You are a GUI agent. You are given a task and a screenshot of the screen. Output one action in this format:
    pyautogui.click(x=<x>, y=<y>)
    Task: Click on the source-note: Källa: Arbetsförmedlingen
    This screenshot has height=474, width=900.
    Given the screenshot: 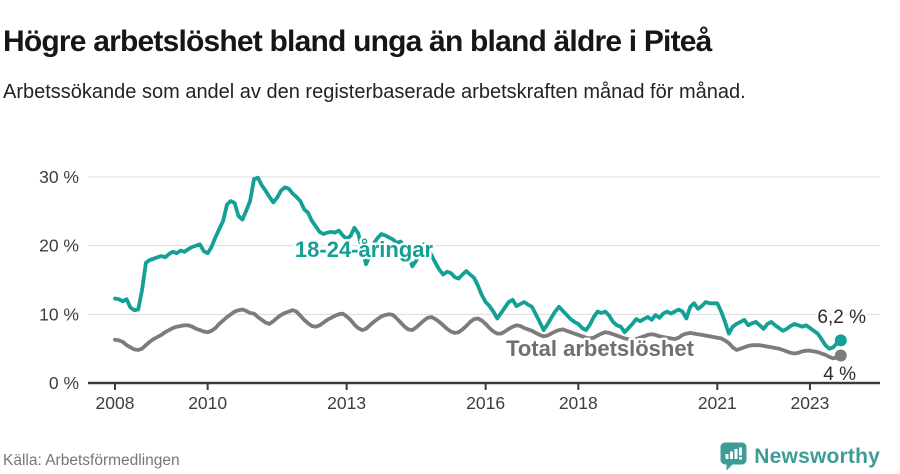 What is the action you would take?
    pyautogui.click(x=91, y=460)
    